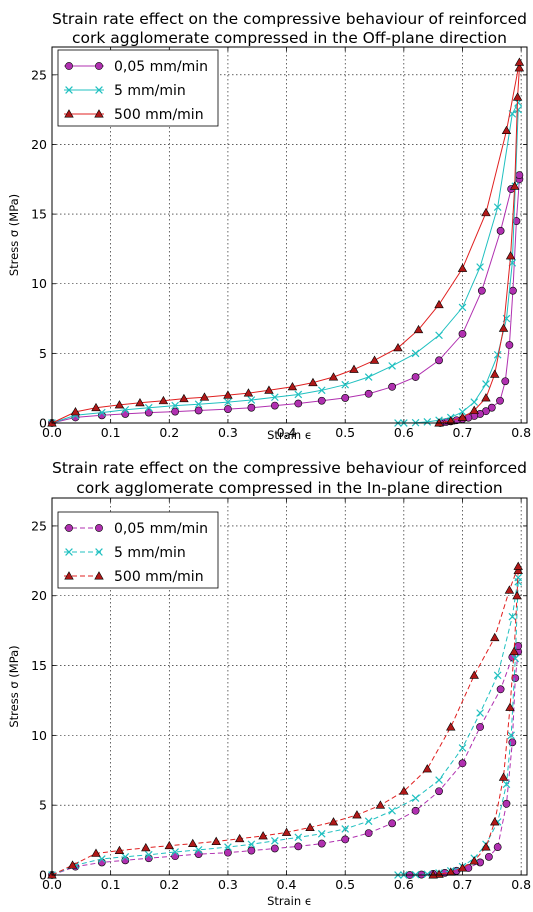  Describe the element at coordinates (111, 432) in the screenshot. I see `x-tick-label: 0.1` at that location.